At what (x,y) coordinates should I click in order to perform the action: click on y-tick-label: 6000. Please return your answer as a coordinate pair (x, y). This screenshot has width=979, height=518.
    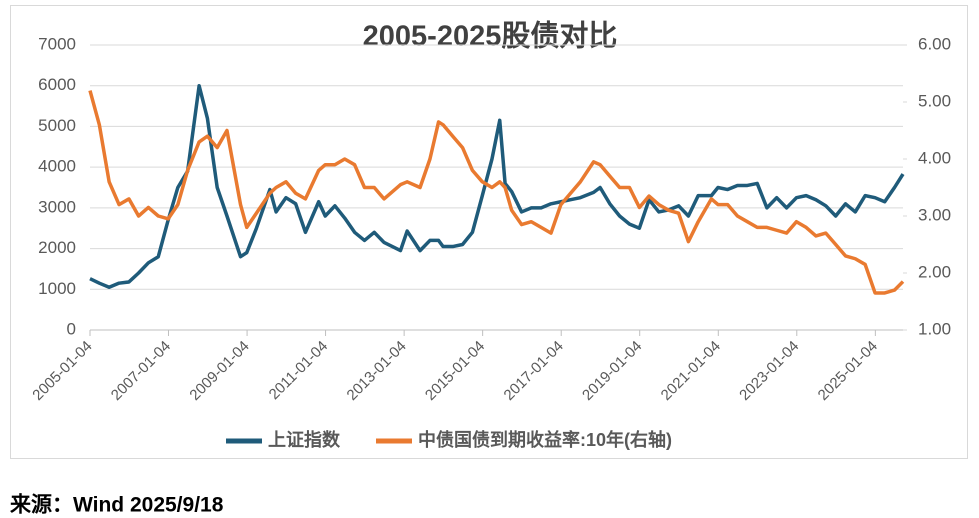
    Looking at the image, I should click on (57, 84).